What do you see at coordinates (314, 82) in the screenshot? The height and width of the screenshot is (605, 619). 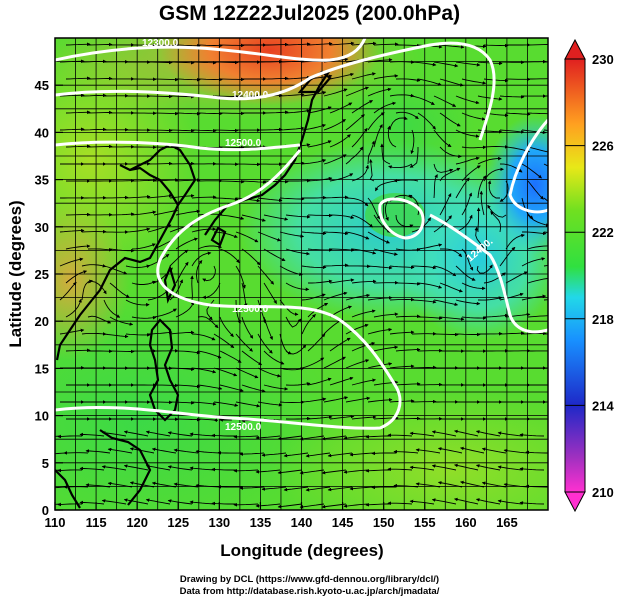 I see `japan-hokkaido` at bounding box center [314, 82].